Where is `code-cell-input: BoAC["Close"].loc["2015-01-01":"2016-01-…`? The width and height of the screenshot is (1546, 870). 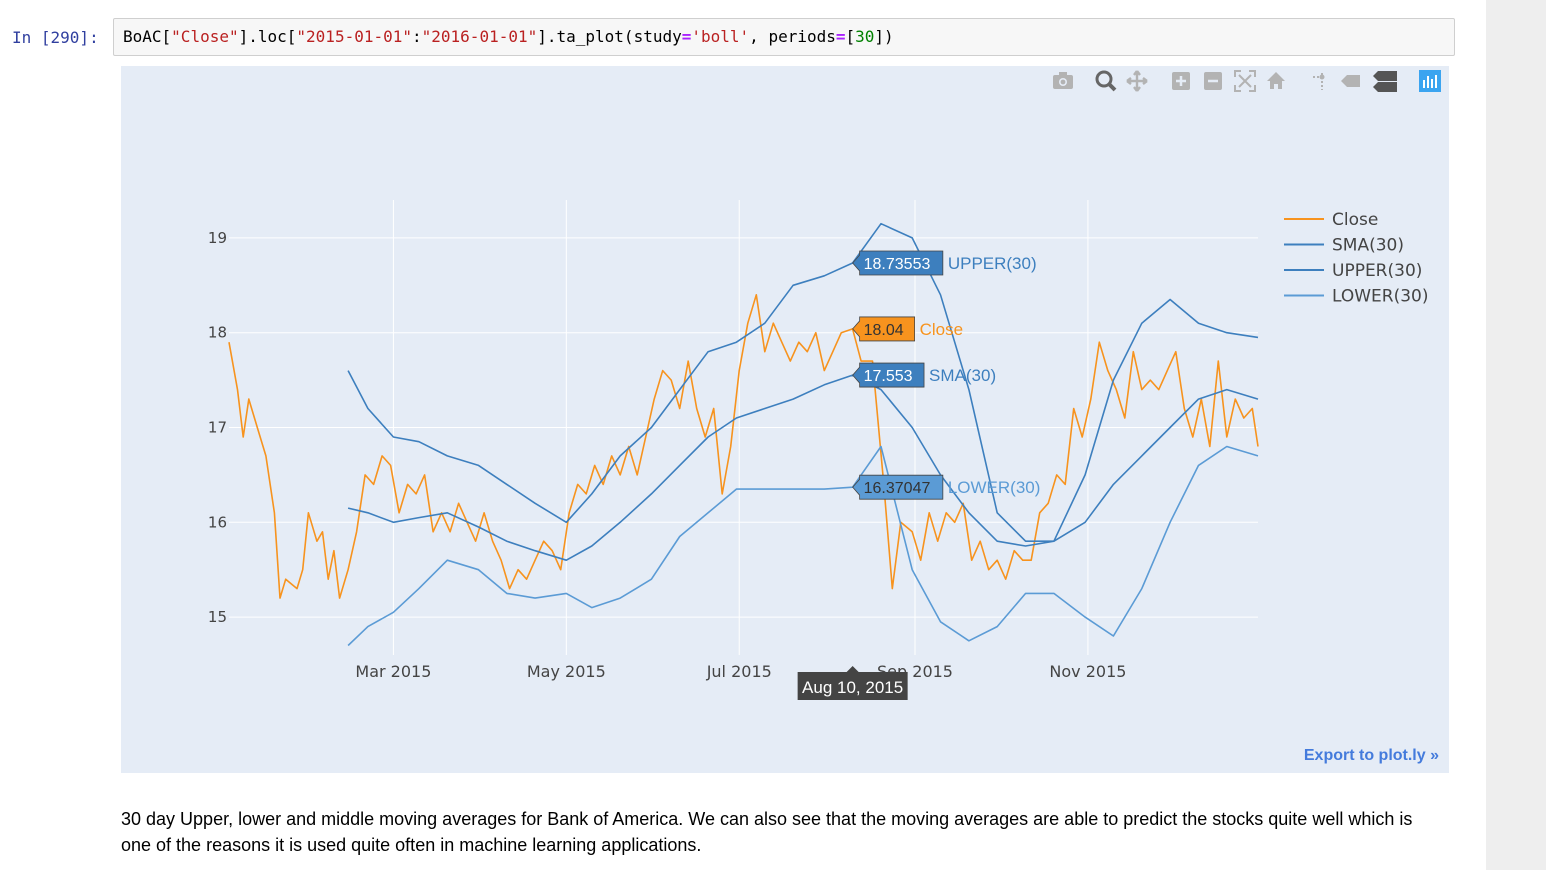
code-cell-input: BoAC["Close"].loc["2015-01-01":"2016-01-… is located at coordinates (784, 37).